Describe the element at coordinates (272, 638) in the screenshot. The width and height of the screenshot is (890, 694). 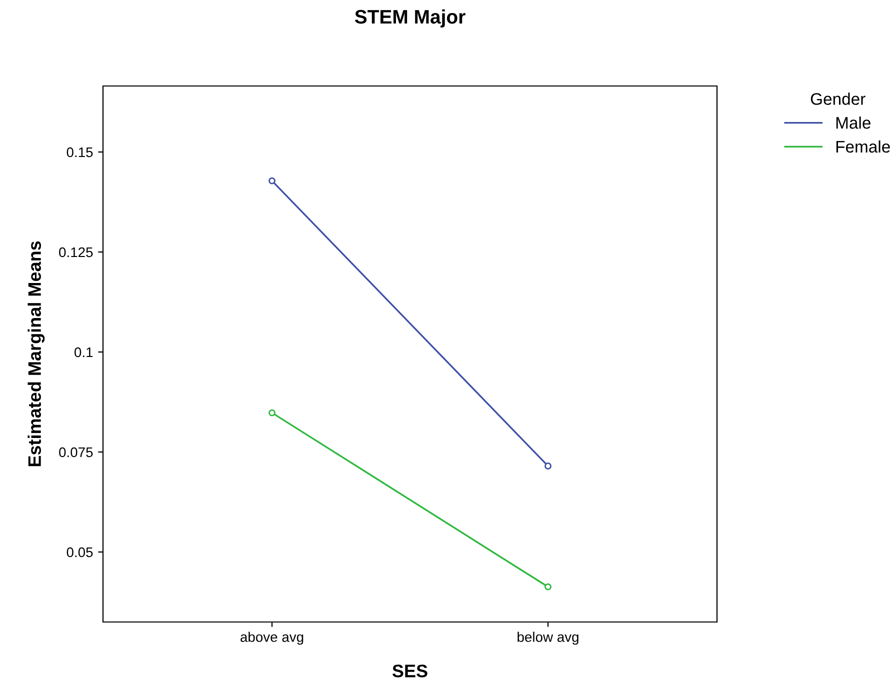
I see `x-tick-label: above avg` at that location.